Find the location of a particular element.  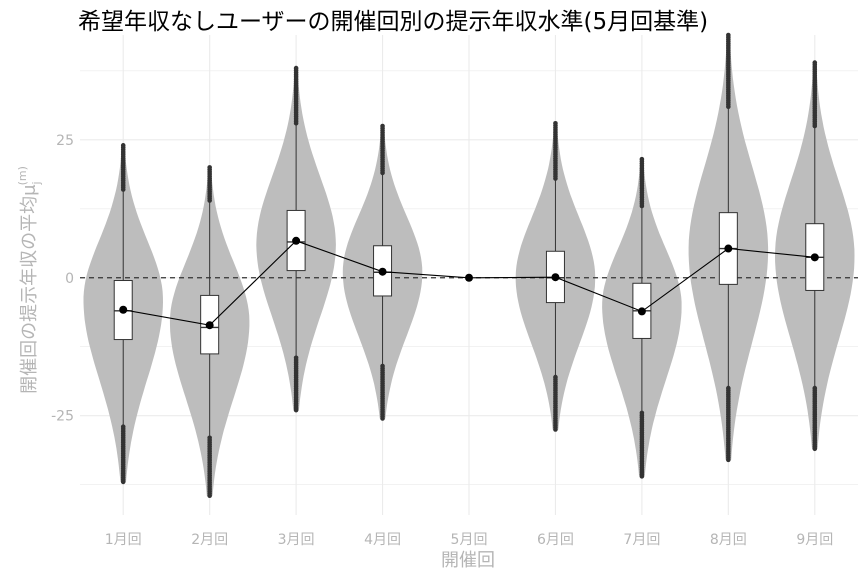

y-tick-label: 25 is located at coordinates (65, 141).